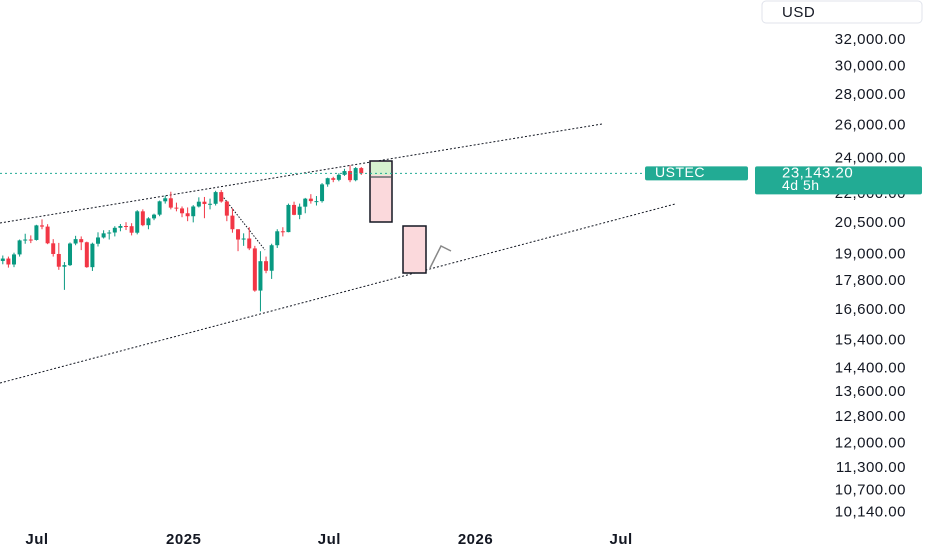 This screenshot has height=555, width=932. I want to click on y-tick-label: 19,000.00, so click(870, 253).